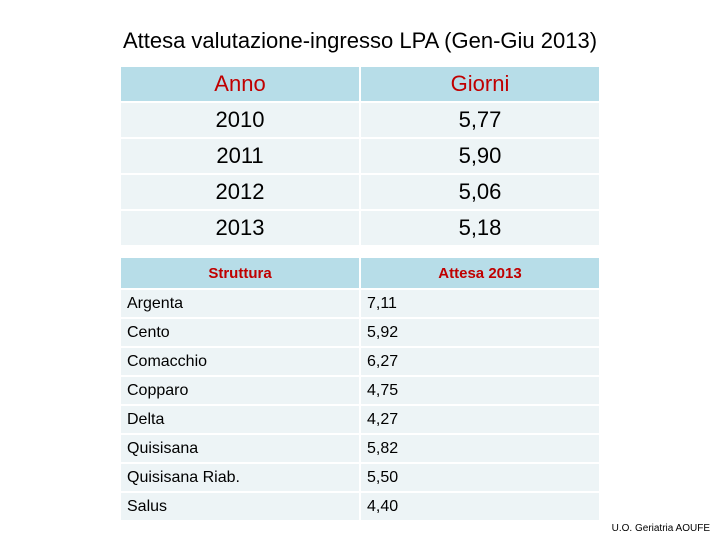  Describe the element at coordinates (481, 157) in the screenshot. I see `days-cell: 5,90` at that location.